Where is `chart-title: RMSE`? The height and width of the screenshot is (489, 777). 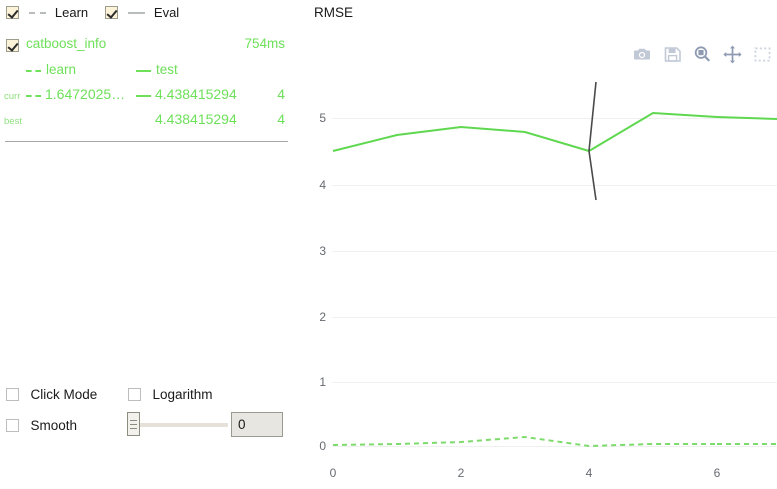
chart-title: RMSE is located at coordinates (334, 12).